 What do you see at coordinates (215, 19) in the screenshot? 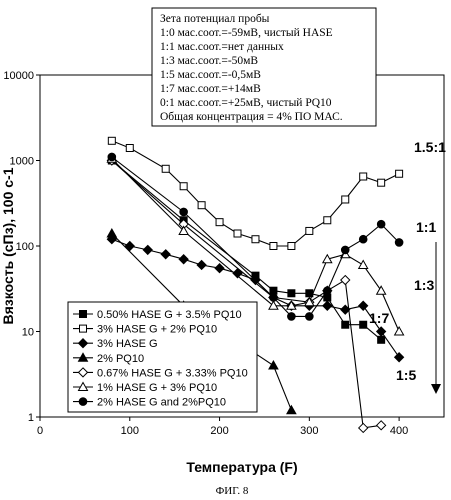
I see `annotation-line: Зета потенциал пробы` at bounding box center [215, 19].